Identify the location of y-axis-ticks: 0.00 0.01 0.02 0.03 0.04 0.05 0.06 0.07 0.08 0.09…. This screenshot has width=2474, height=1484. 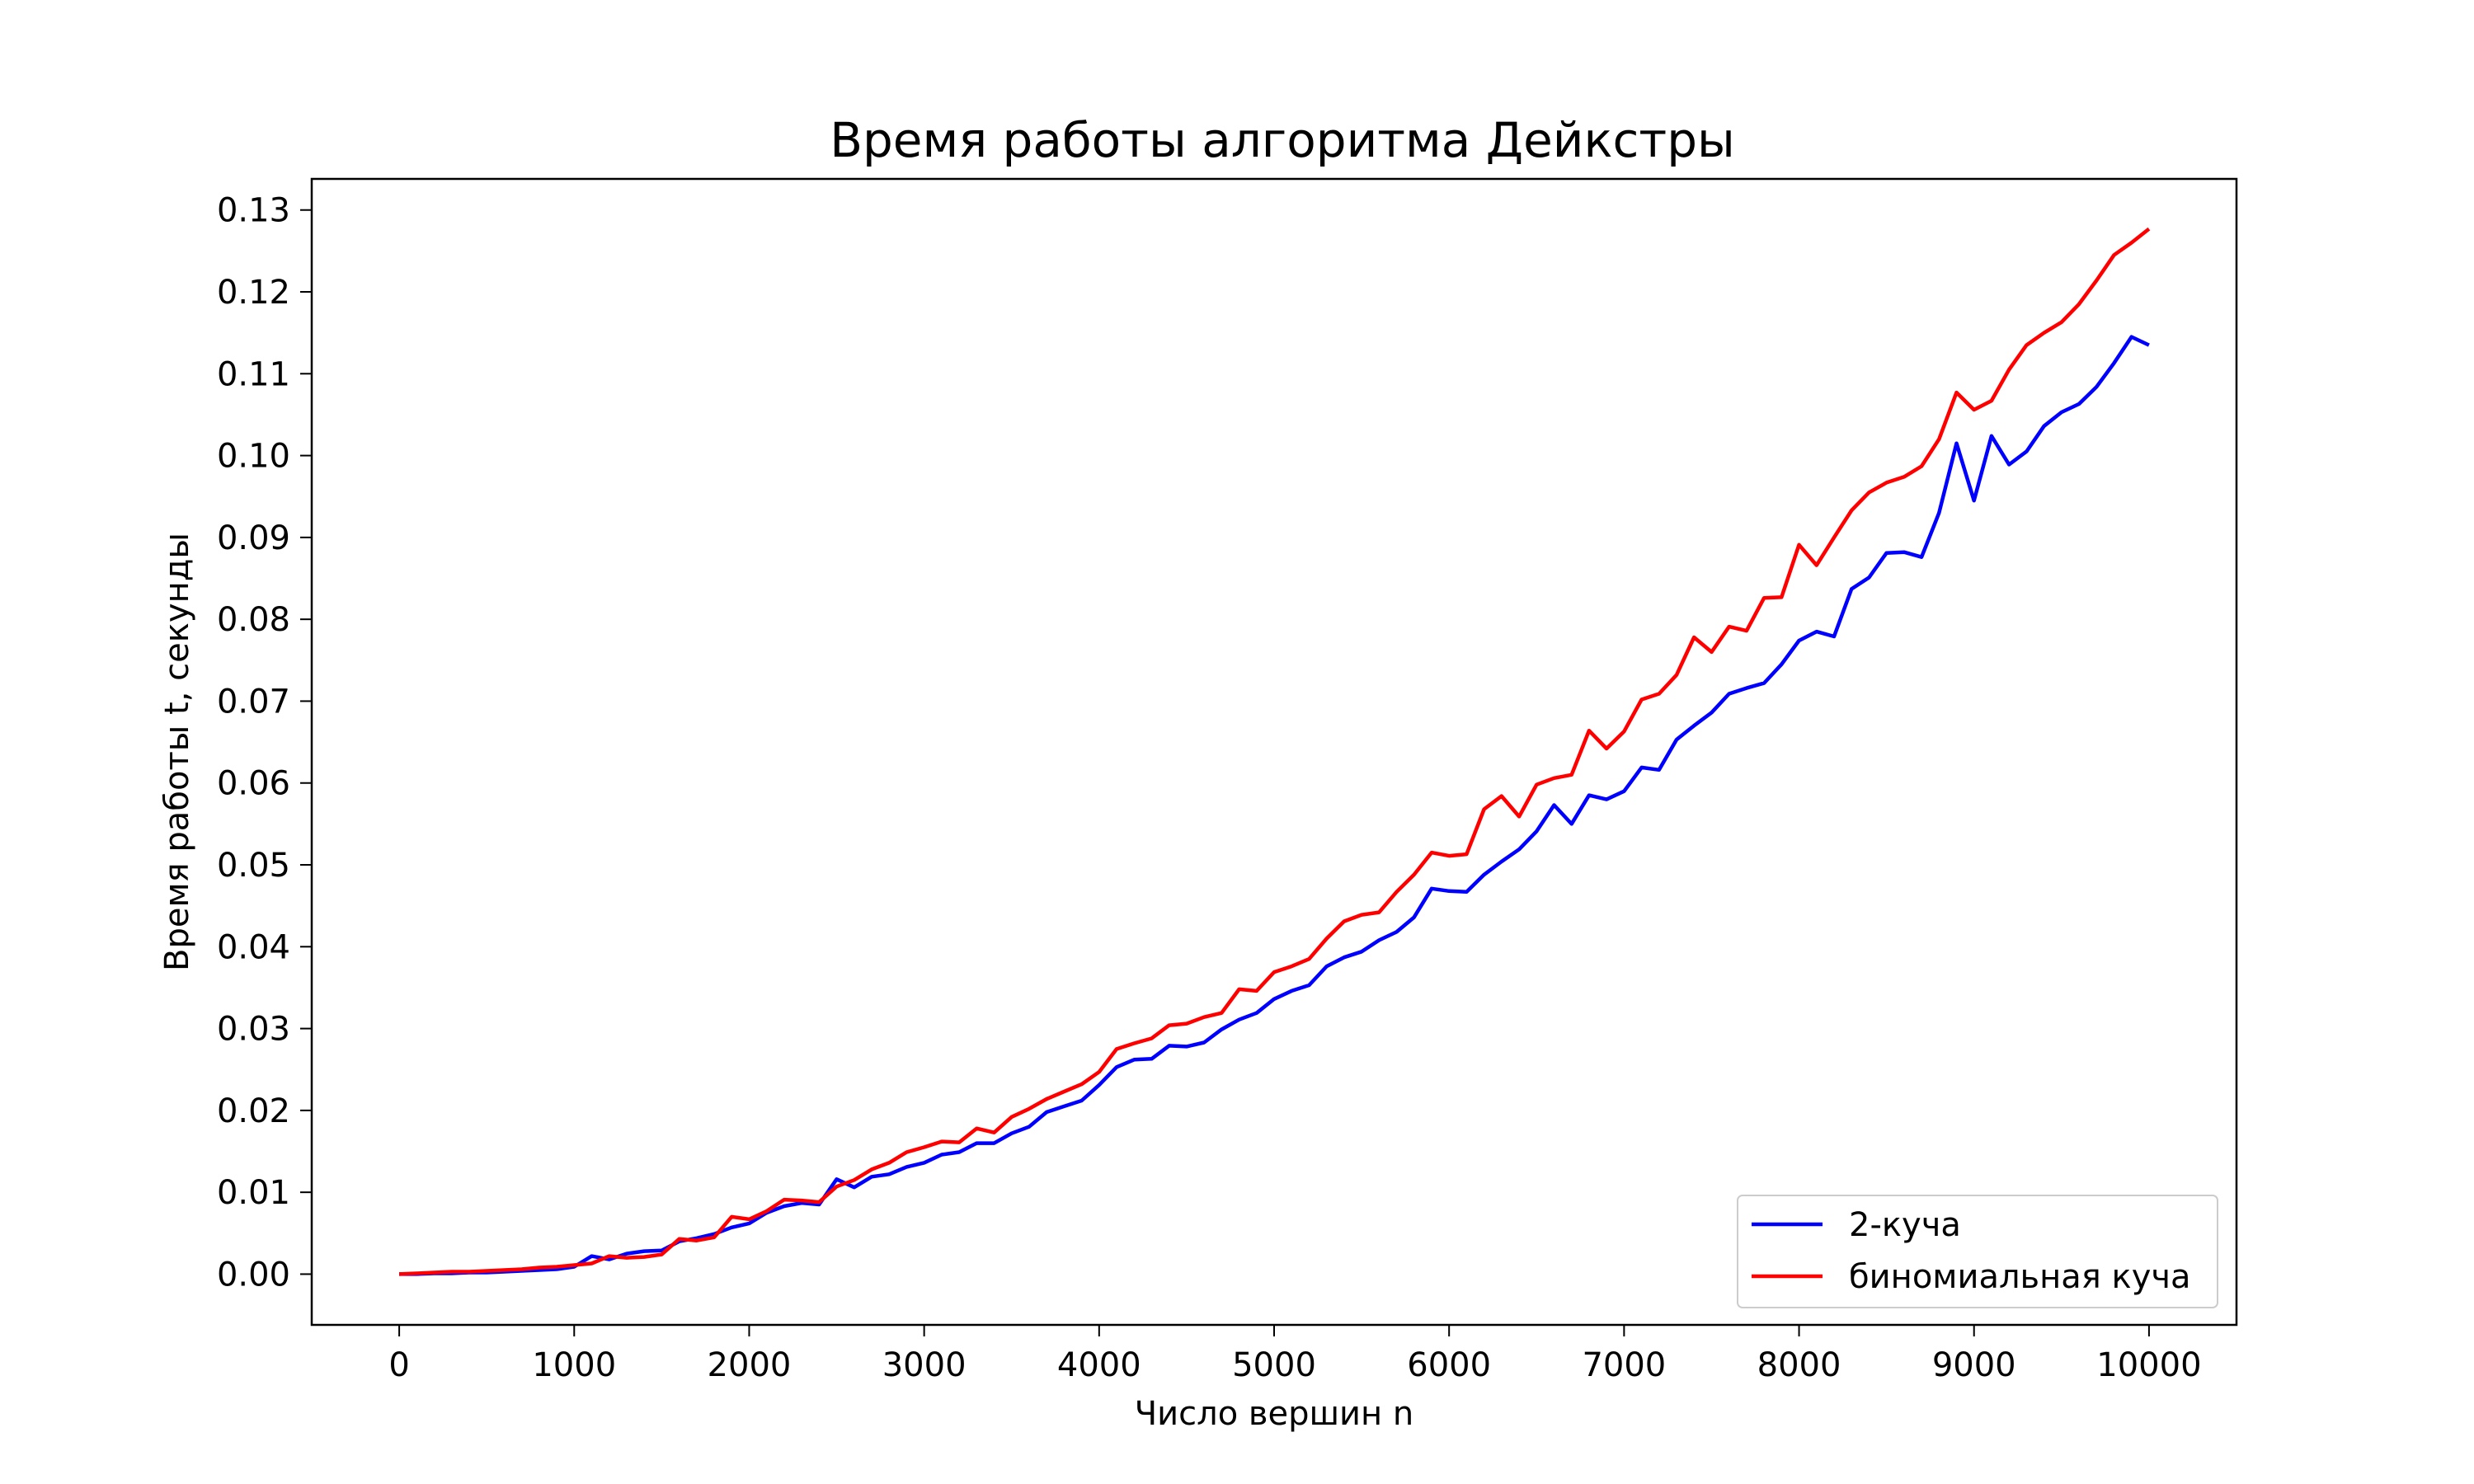
(264, 743).